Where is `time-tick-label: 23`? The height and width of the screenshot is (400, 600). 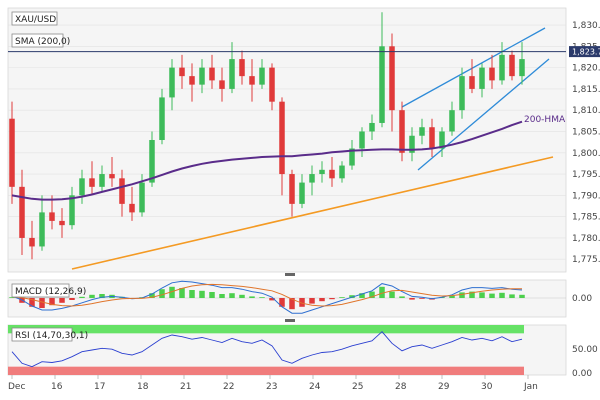 time-tick-label: 23 is located at coordinates (271, 387).